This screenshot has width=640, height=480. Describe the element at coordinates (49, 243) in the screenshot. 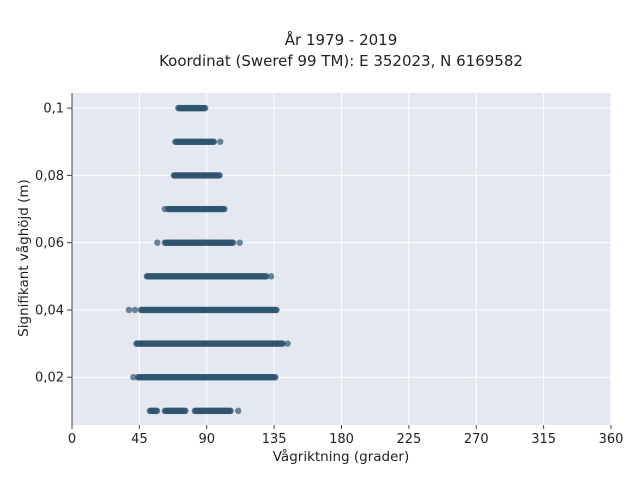

I see `y-tick-label: 0,06` at that location.